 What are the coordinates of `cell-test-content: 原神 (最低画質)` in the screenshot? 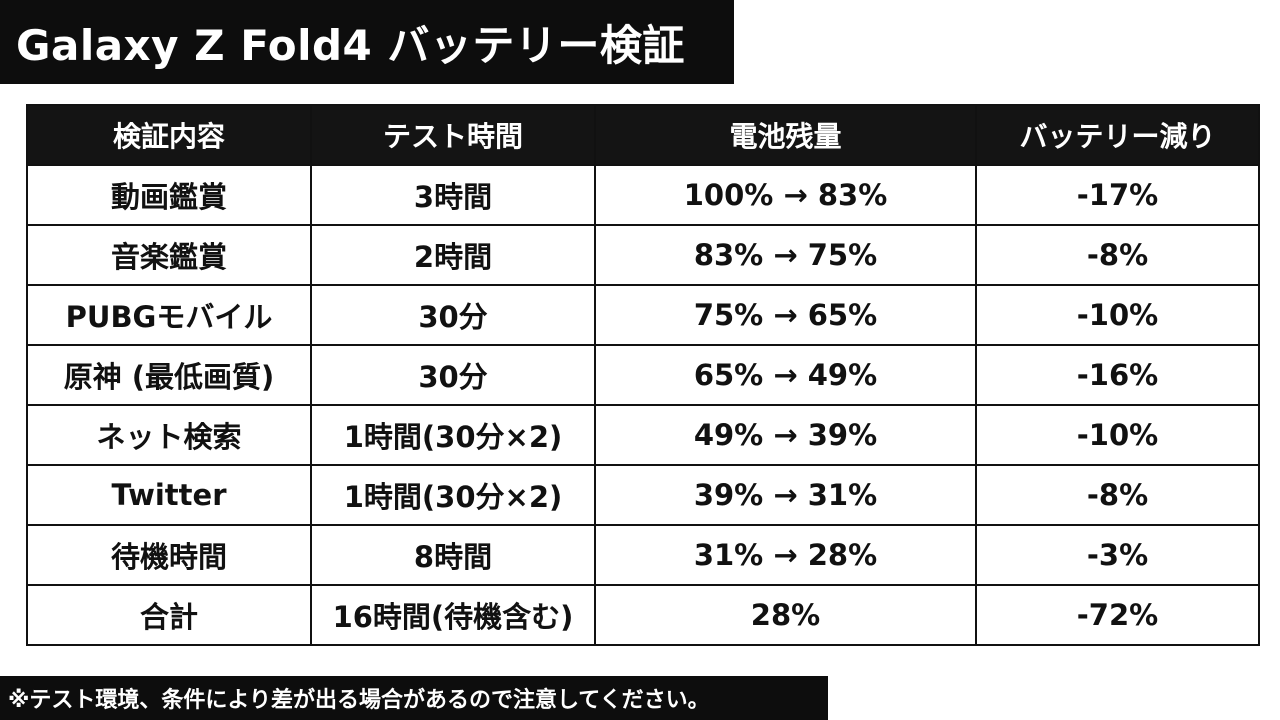 It's located at (169, 375).